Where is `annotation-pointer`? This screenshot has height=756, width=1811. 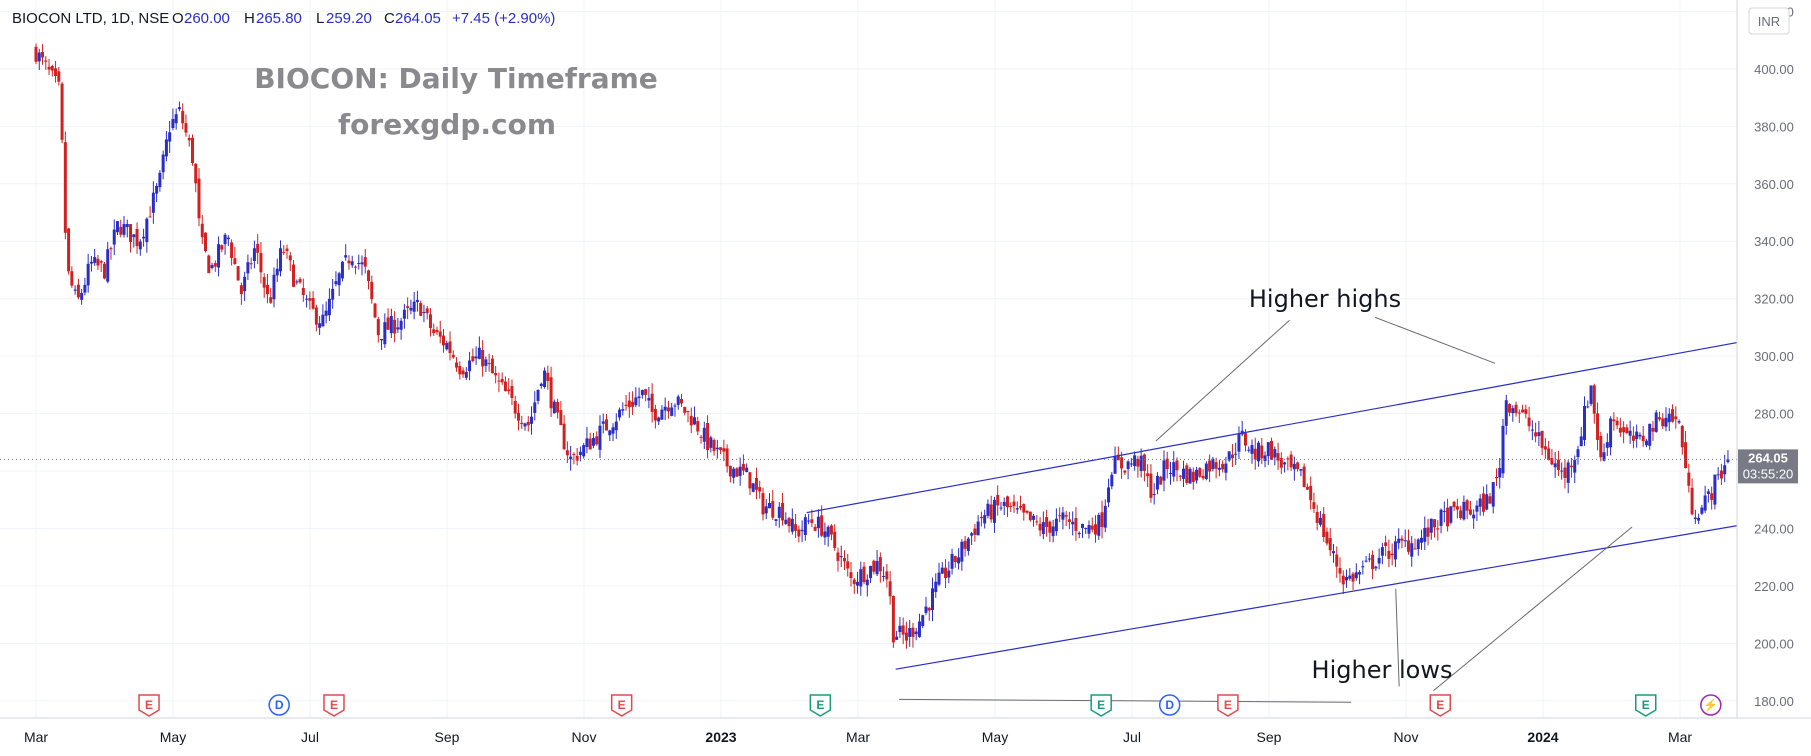
annotation-pointer is located at coordinates (1222, 380).